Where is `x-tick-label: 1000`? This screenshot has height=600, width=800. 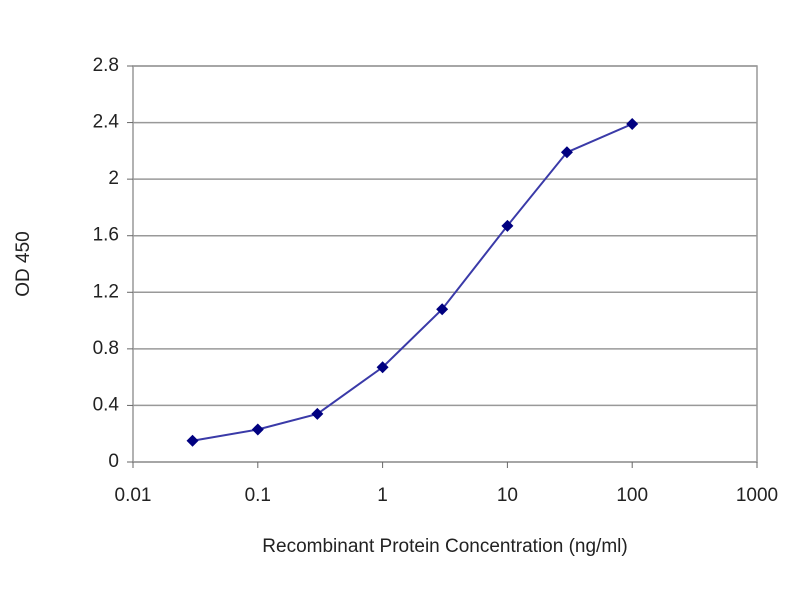
x-tick-label: 1000 is located at coordinates (757, 495).